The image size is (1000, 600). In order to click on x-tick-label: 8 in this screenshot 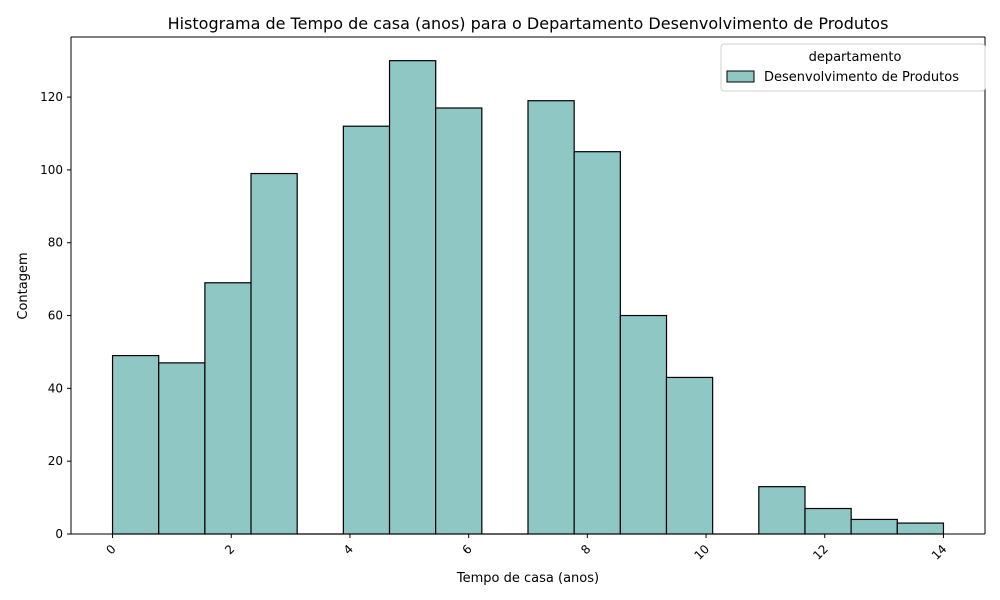, I will do `click(585, 549)`.